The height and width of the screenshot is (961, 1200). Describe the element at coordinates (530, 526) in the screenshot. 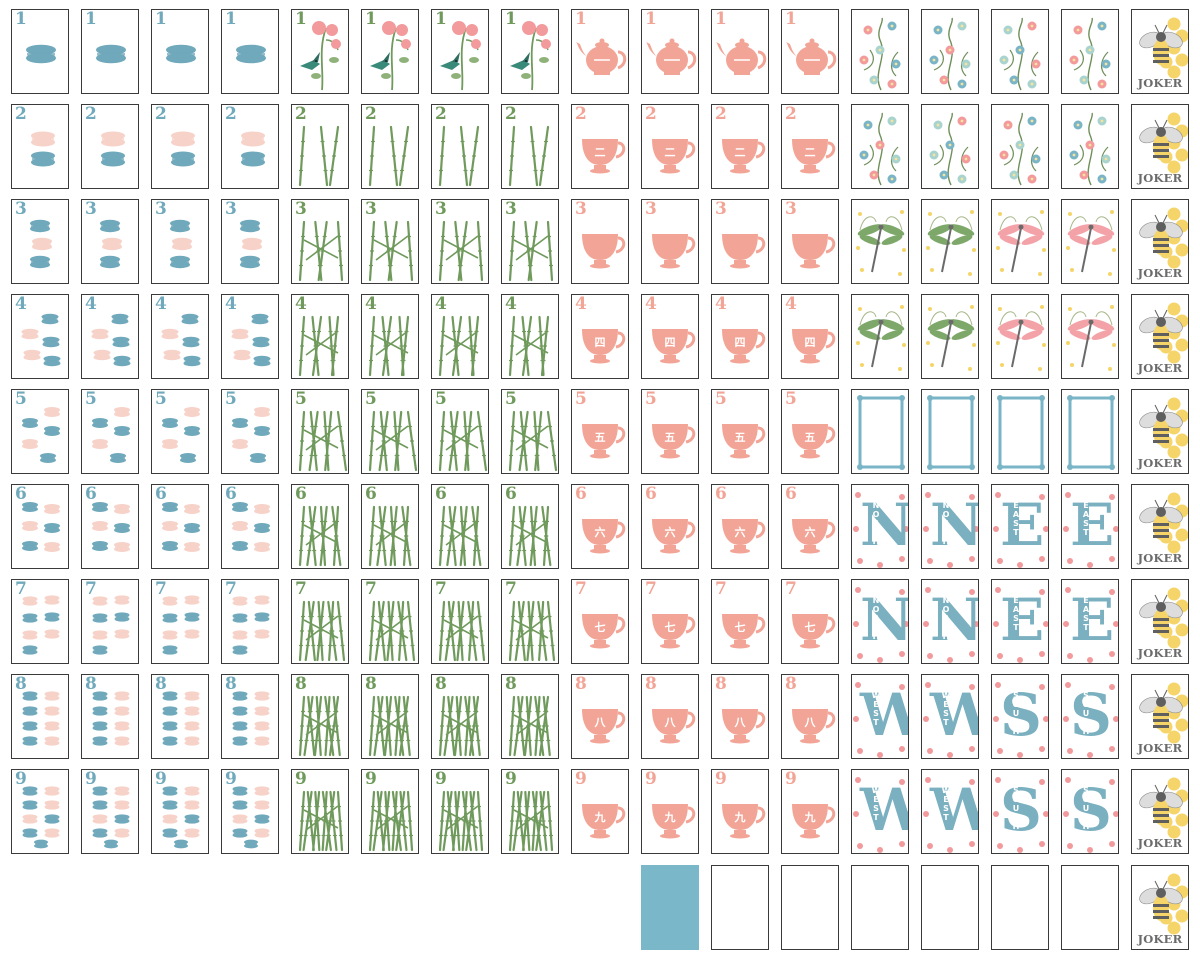

I see `bamboo-tile-6: 6` at that location.